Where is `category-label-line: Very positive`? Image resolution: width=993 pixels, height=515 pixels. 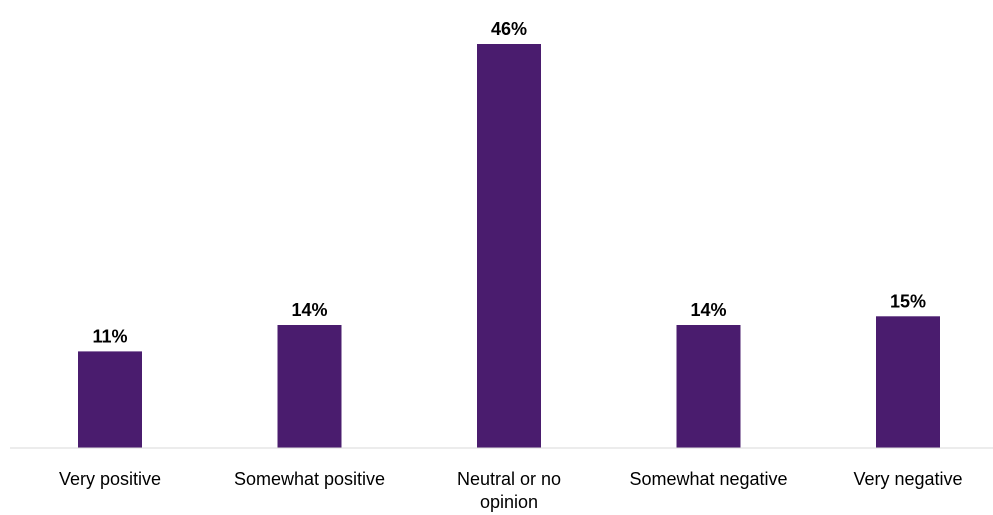 category-label-line: Very positive is located at coordinates (110, 479).